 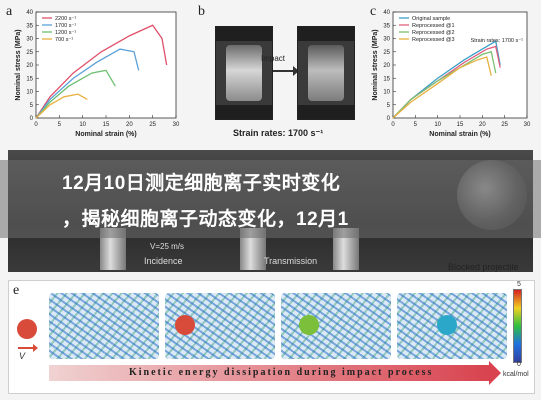 I want to click on legend-entry: 1700 s⁻¹, so click(x=65, y=26).